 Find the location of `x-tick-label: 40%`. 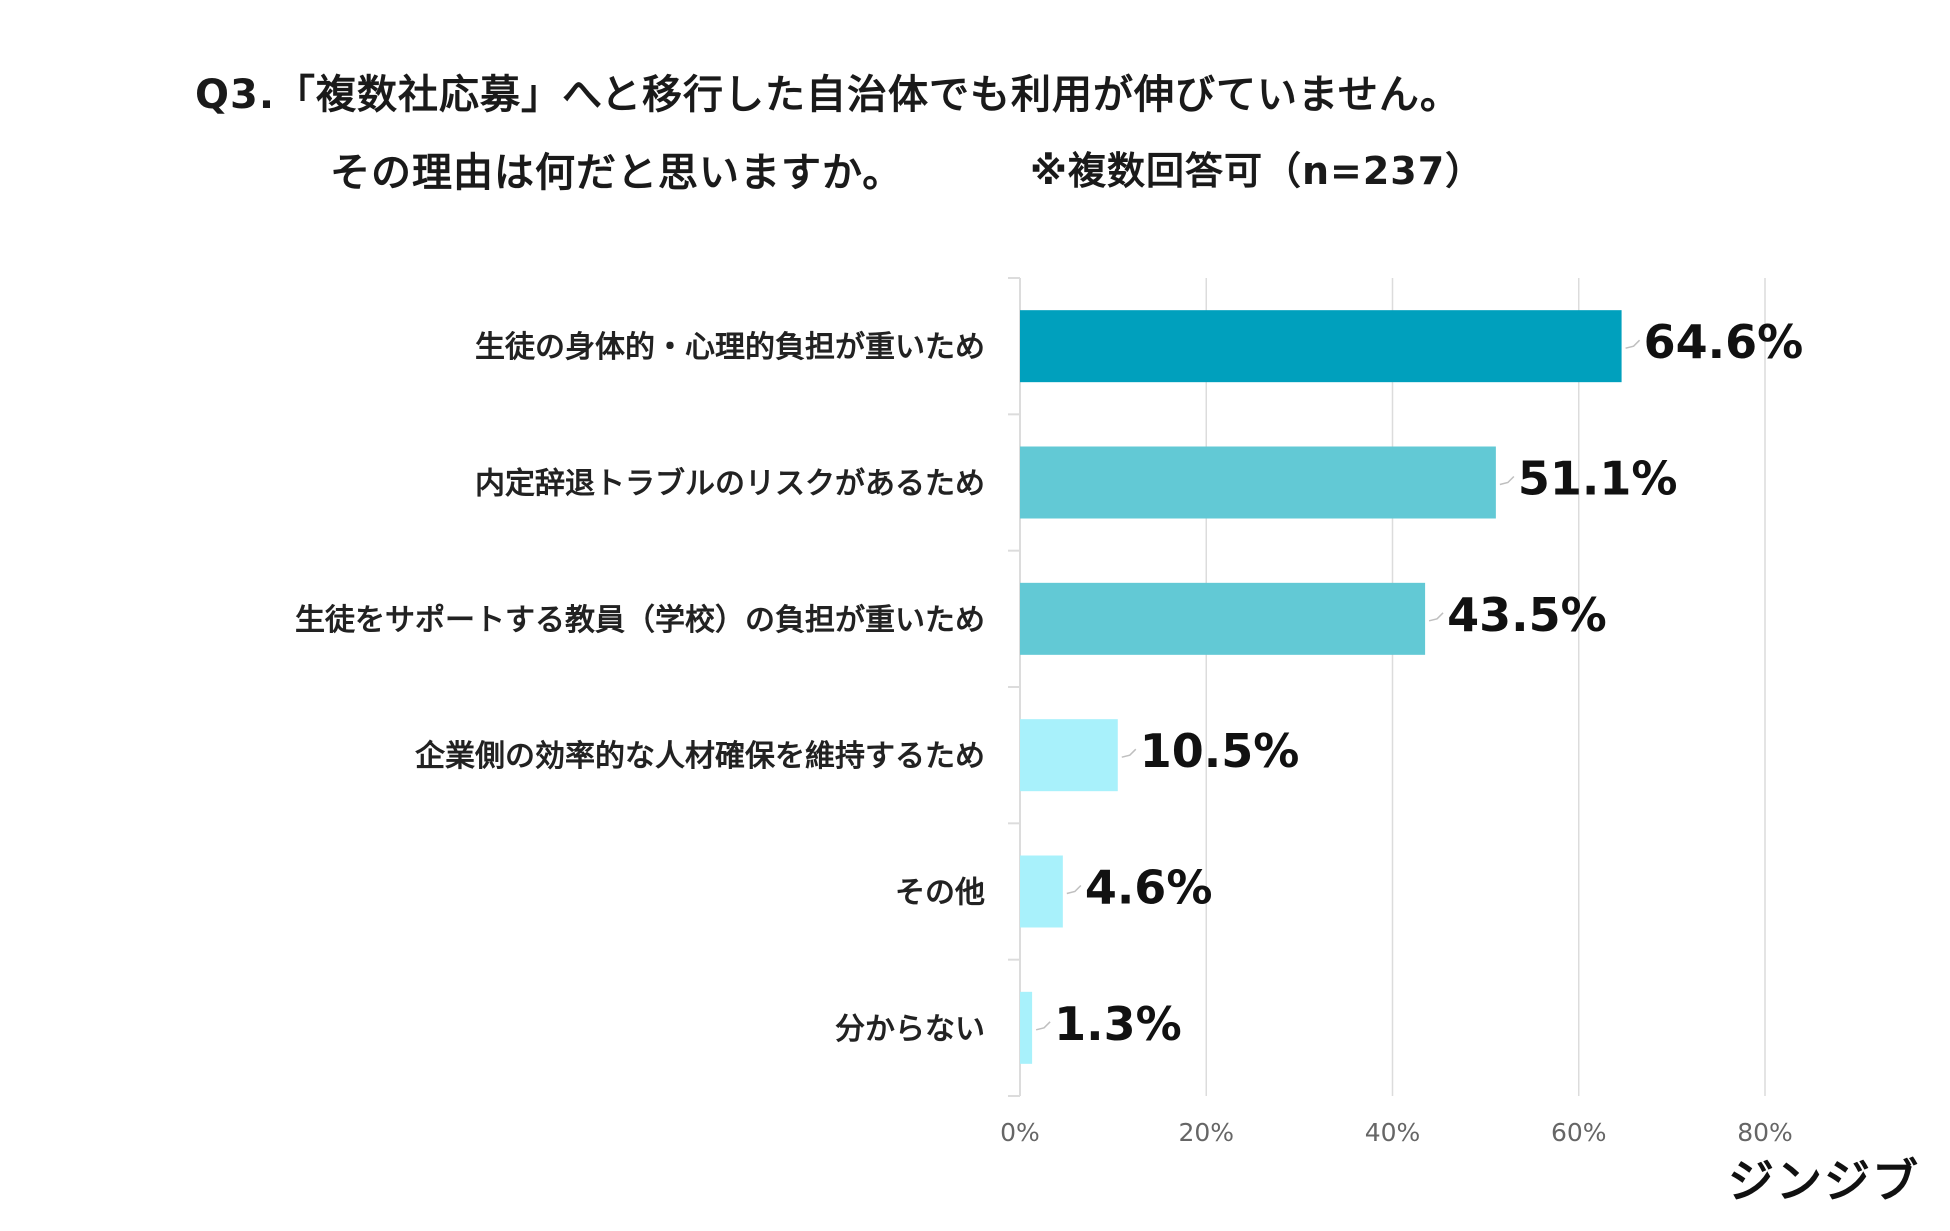

x-tick-label: 40% is located at coordinates (1393, 1132).